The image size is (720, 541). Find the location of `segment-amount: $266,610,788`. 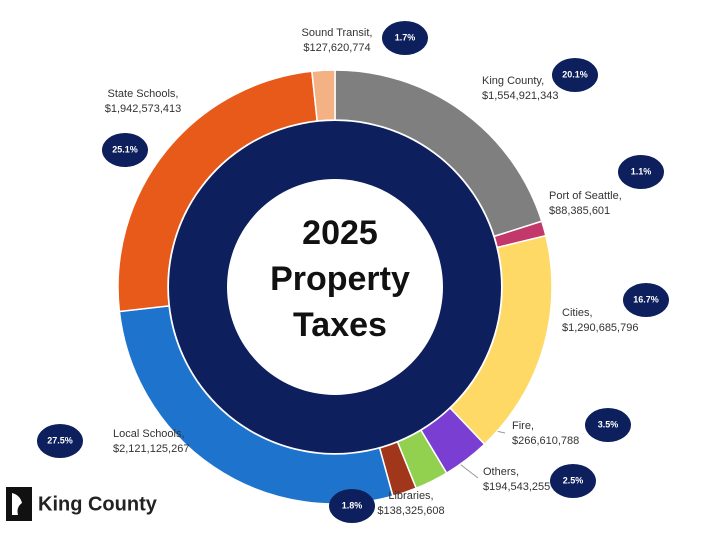

segment-amount: $266,610,788 is located at coordinates (545, 441).